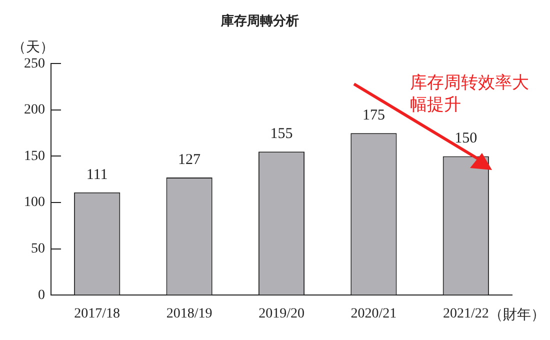 The height and width of the screenshot is (340, 550). What do you see at coordinates (465, 314) in the screenshot?
I see `x-tick-label: 2021/22` at bounding box center [465, 314].